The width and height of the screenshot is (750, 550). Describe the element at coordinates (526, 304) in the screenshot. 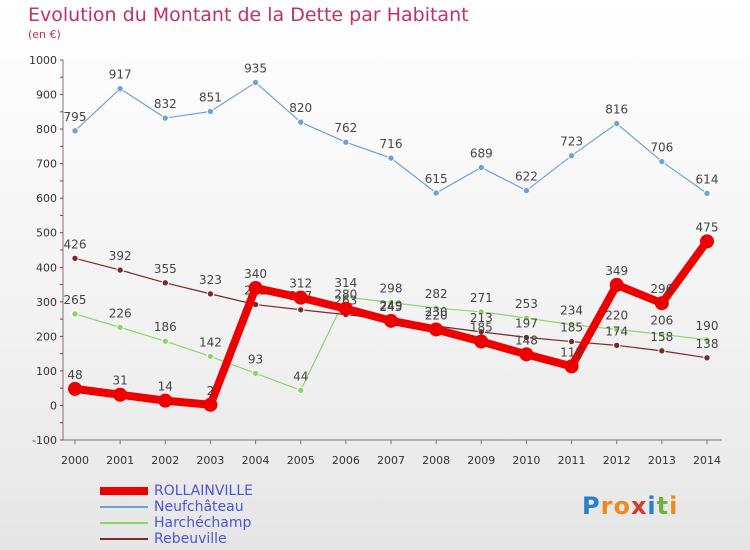

I see `data-label-harch-champ: 253` at that location.